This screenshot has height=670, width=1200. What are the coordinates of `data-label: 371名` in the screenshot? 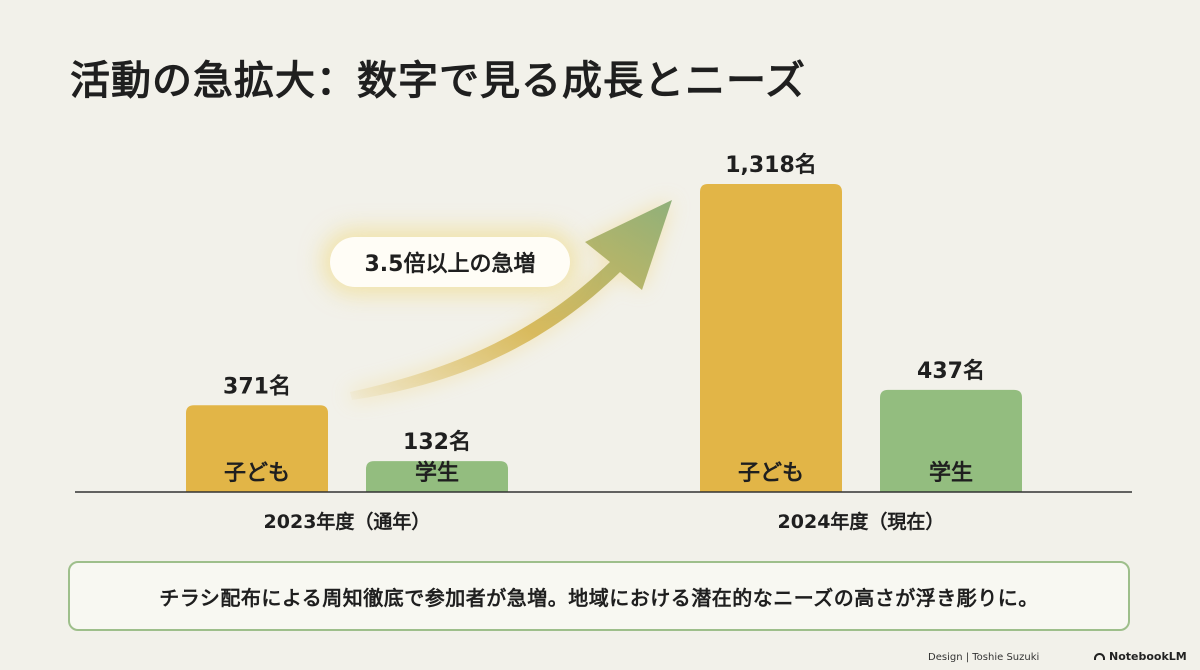 It's located at (257, 386).